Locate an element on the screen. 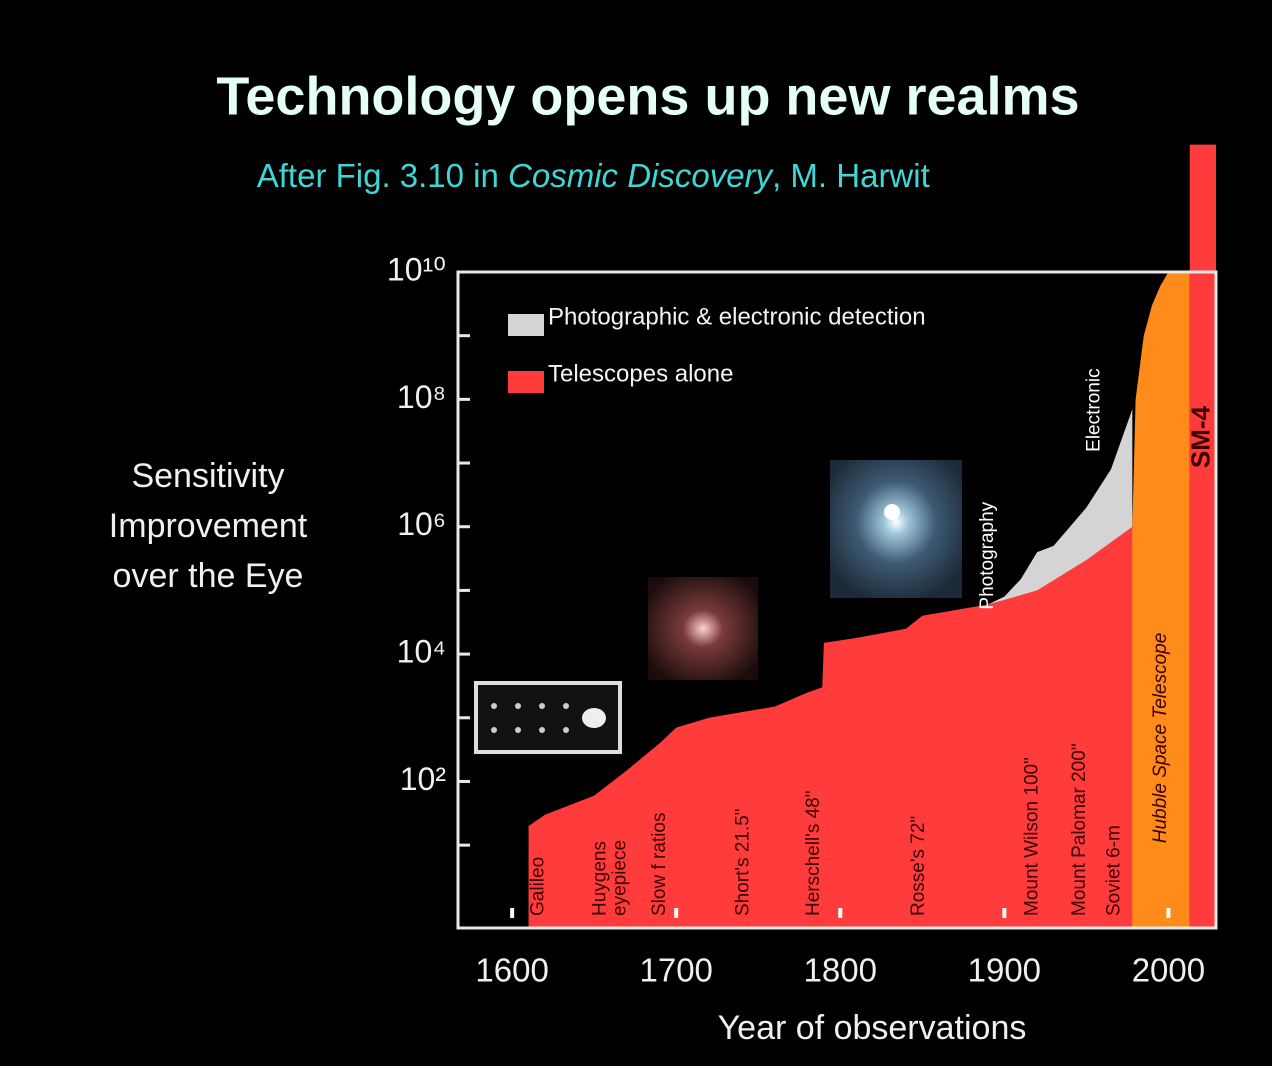 This screenshot has width=1272, height=1066. telescope-image is located at coordinates (548, 717).